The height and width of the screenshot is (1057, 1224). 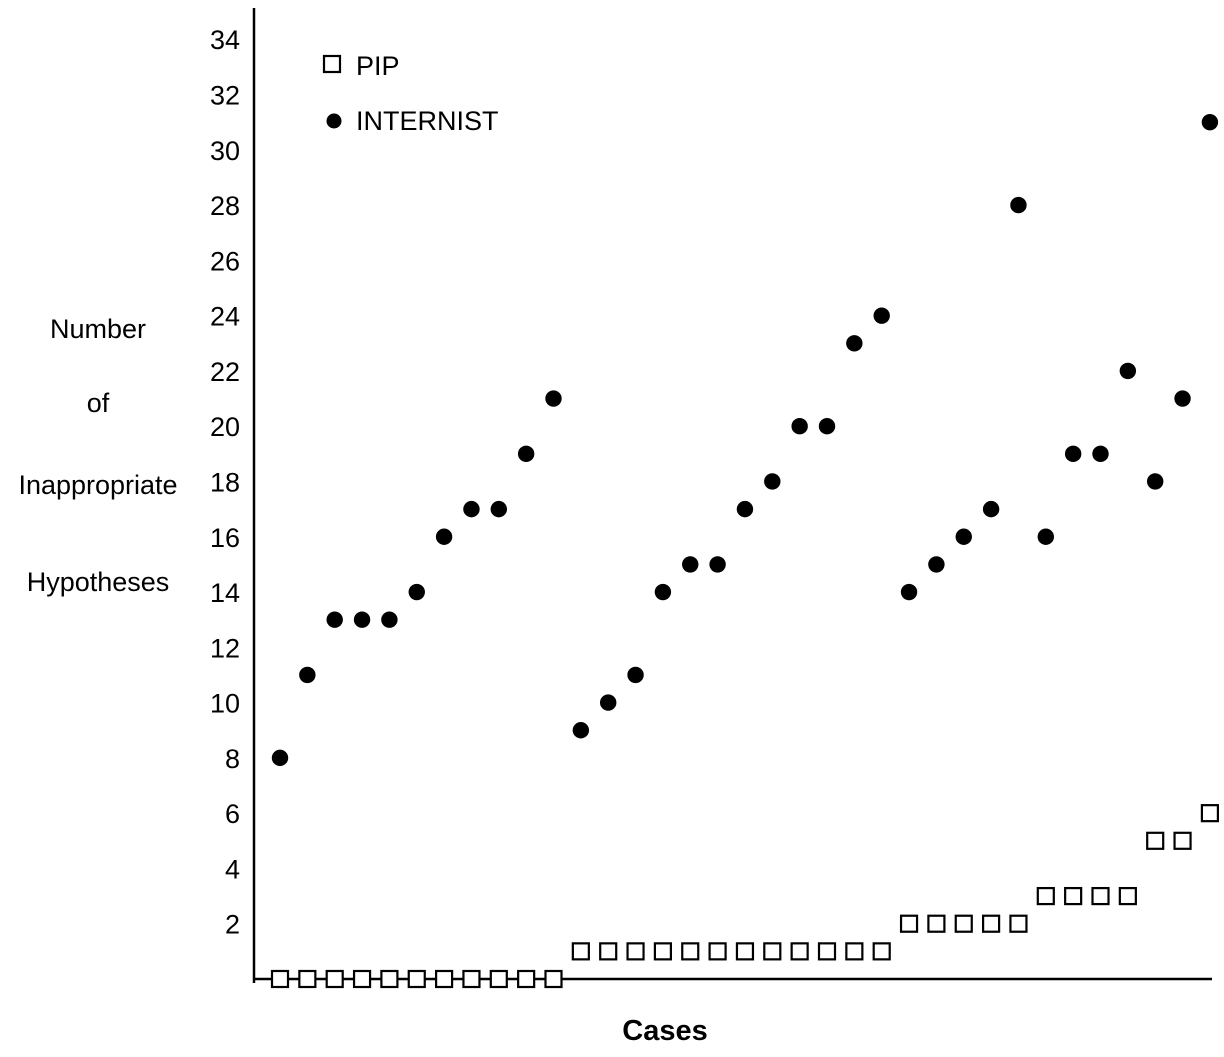 I want to click on y-tick-label: 30, so click(x=225, y=151).